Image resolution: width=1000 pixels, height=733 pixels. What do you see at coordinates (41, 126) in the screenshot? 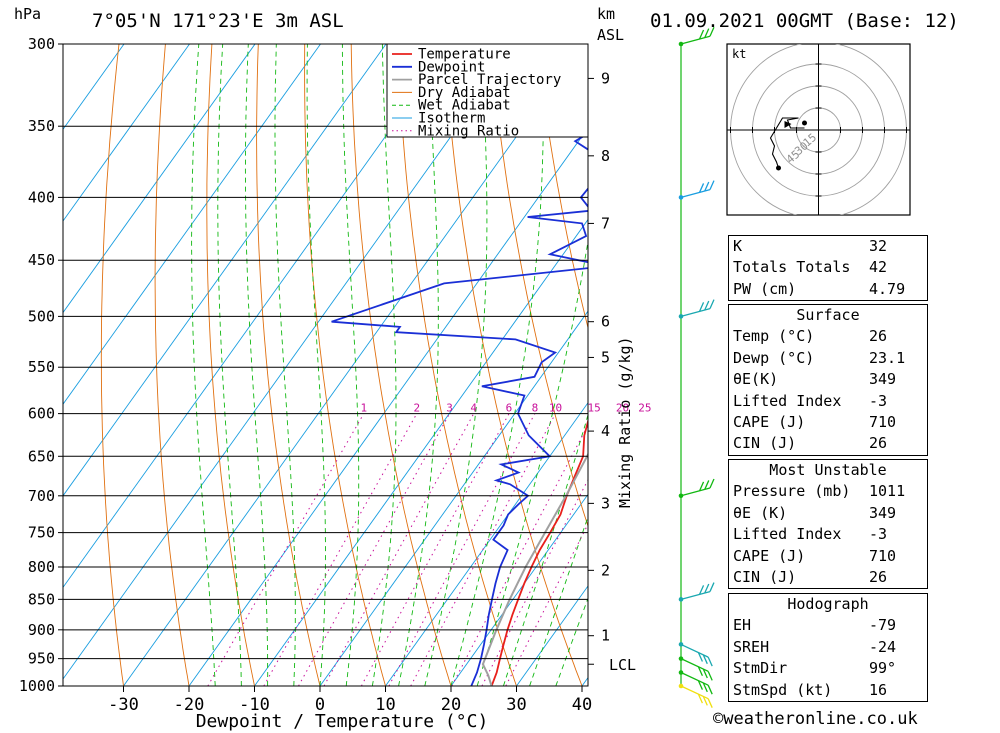
I see `pressure-tick-label: 350` at bounding box center [41, 126].